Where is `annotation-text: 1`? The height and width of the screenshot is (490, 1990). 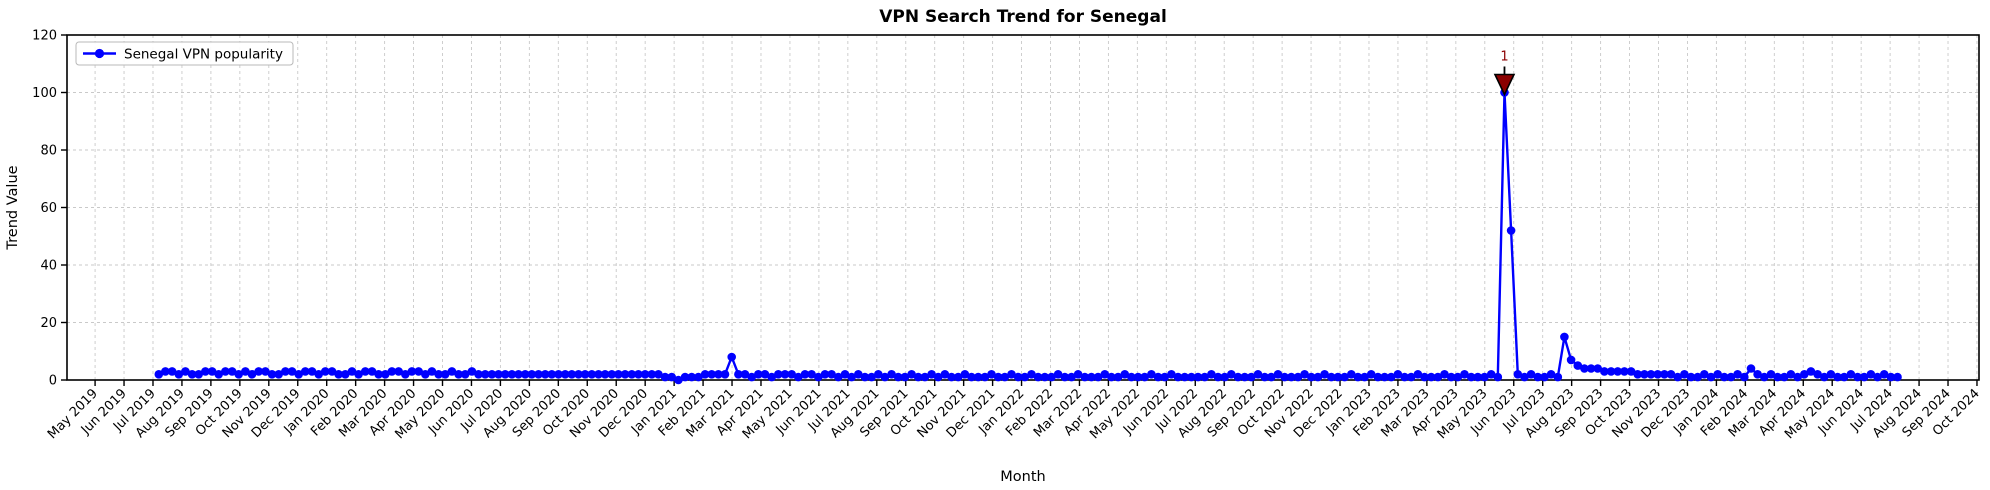 annotation-text: 1 is located at coordinates (1504, 57).